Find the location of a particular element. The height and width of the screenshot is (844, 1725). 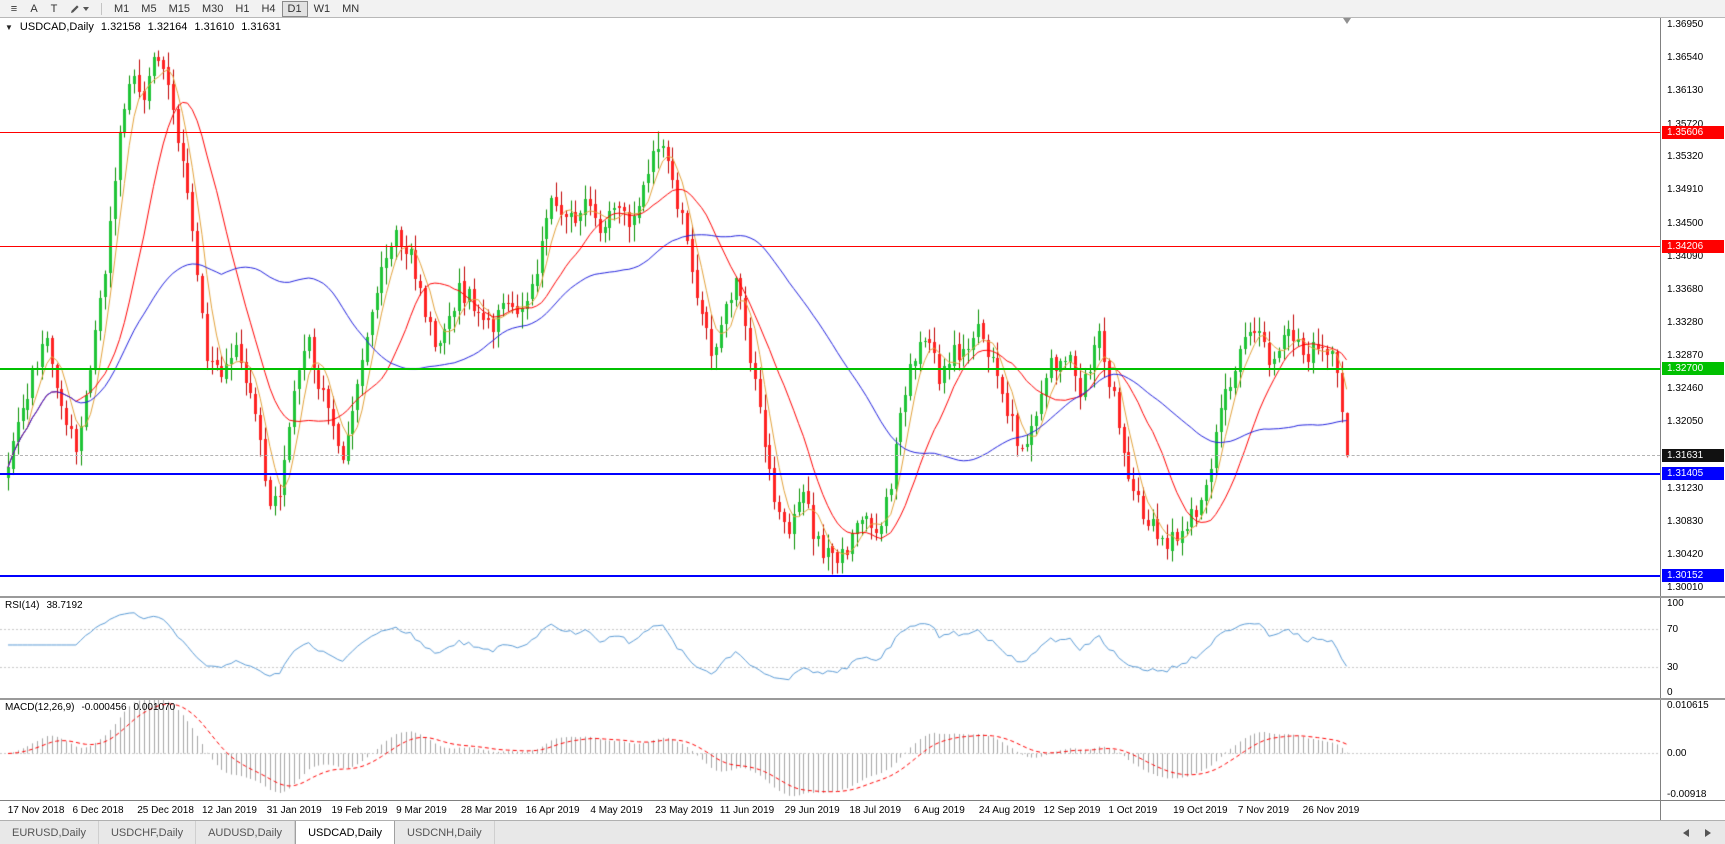

price-axis-label: 1.35720 is located at coordinates (1685, 124).